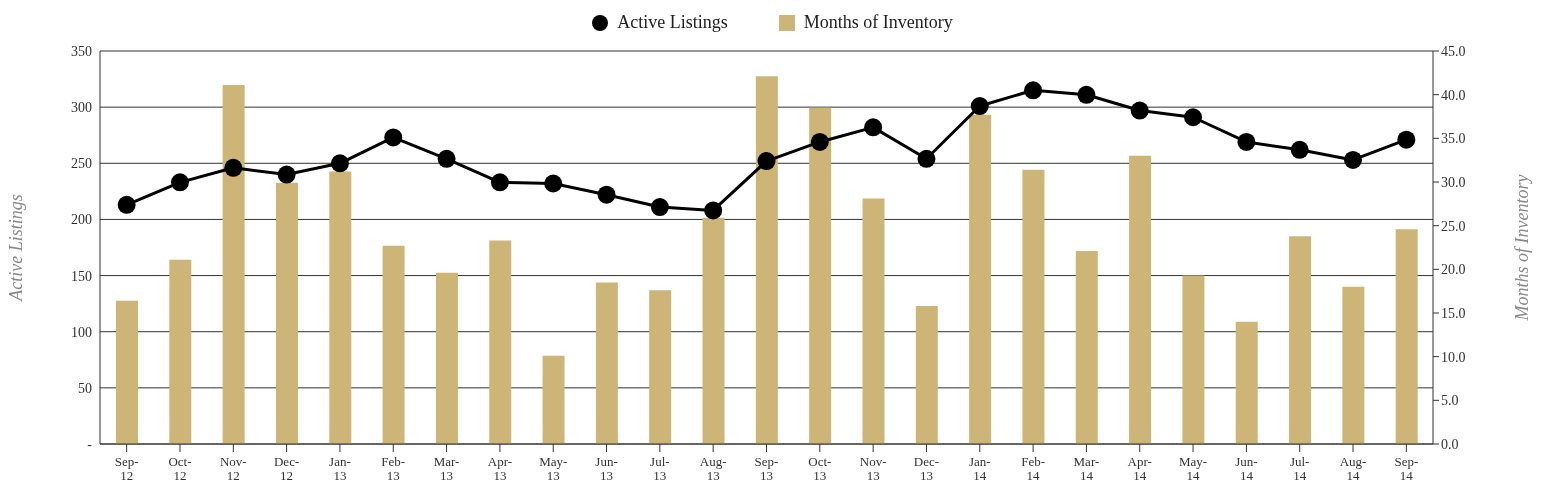 The width and height of the screenshot is (1554, 497). What do you see at coordinates (393, 468) in the screenshot?
I see `x-tick-label: Feb-13` at bounding box center [393, 468].